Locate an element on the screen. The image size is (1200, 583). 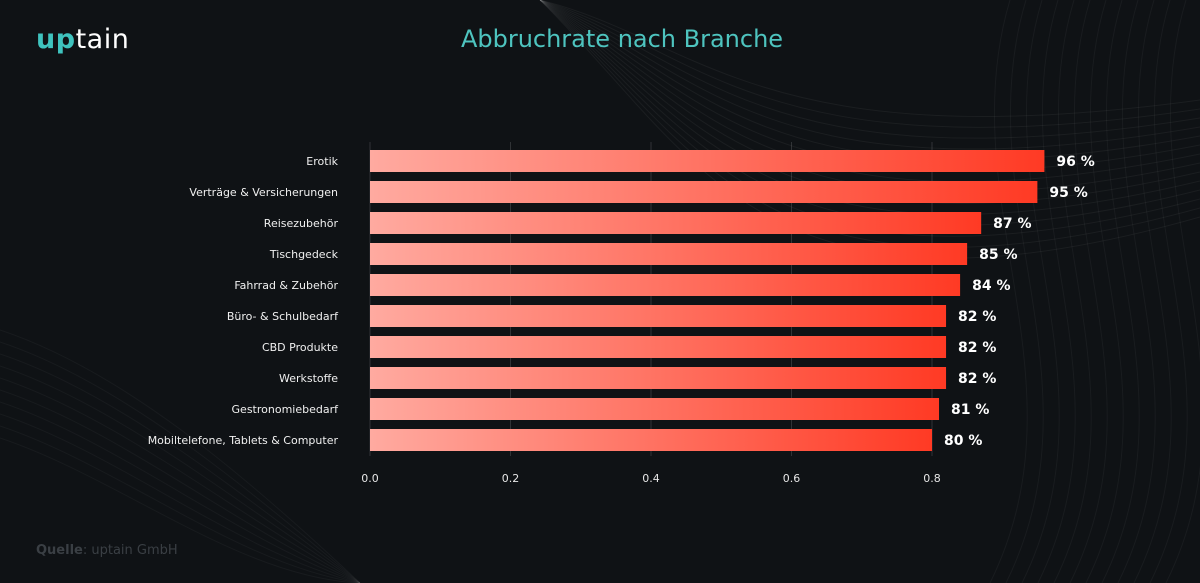
category-label: Werkstoffe is located at coordinates (308, 378).